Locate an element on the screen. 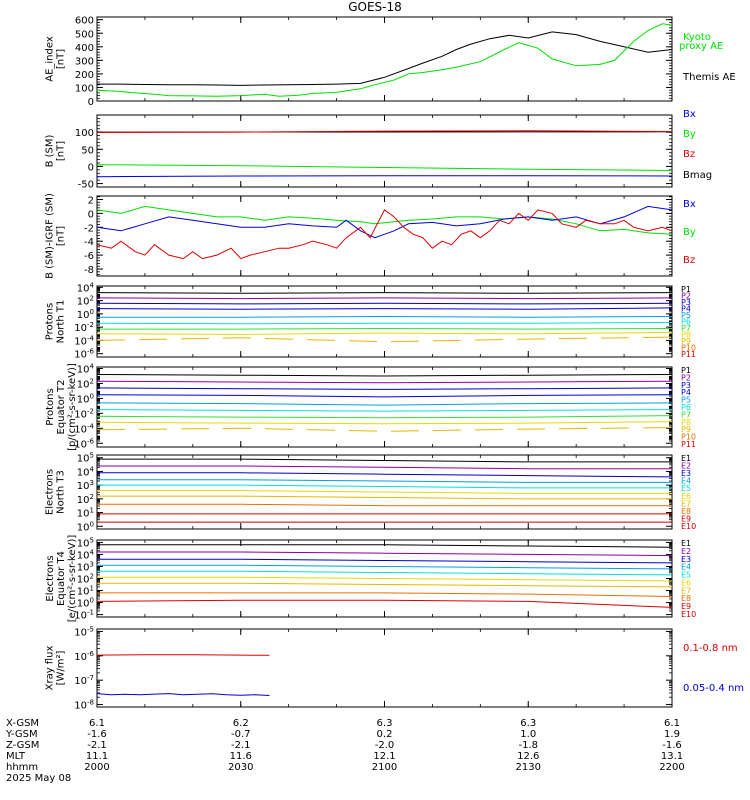  y-tick-label: 0 is located at coordinates (91, 102).